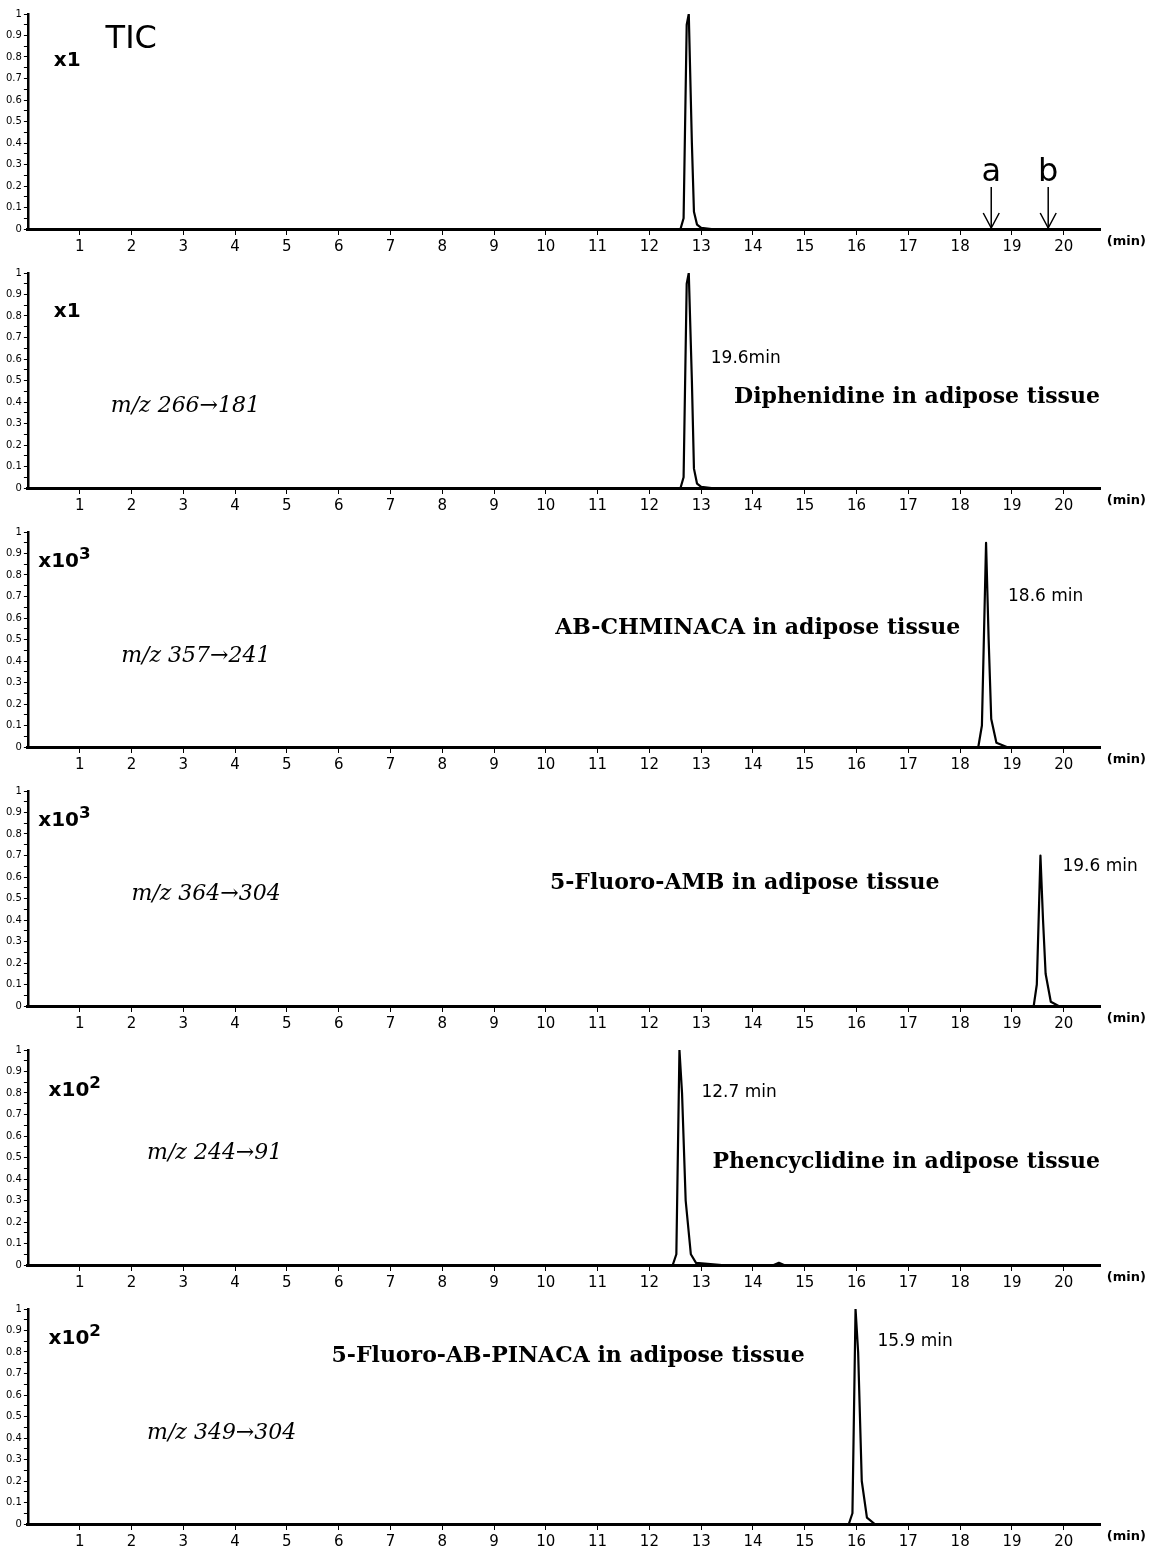 Image resolution: width=1150 pixels, height=1556 pixels. What do you see at coordinates (130, 37) in the screenshot?
I see `chart-title: TIC` at bounding box center [130, 37].